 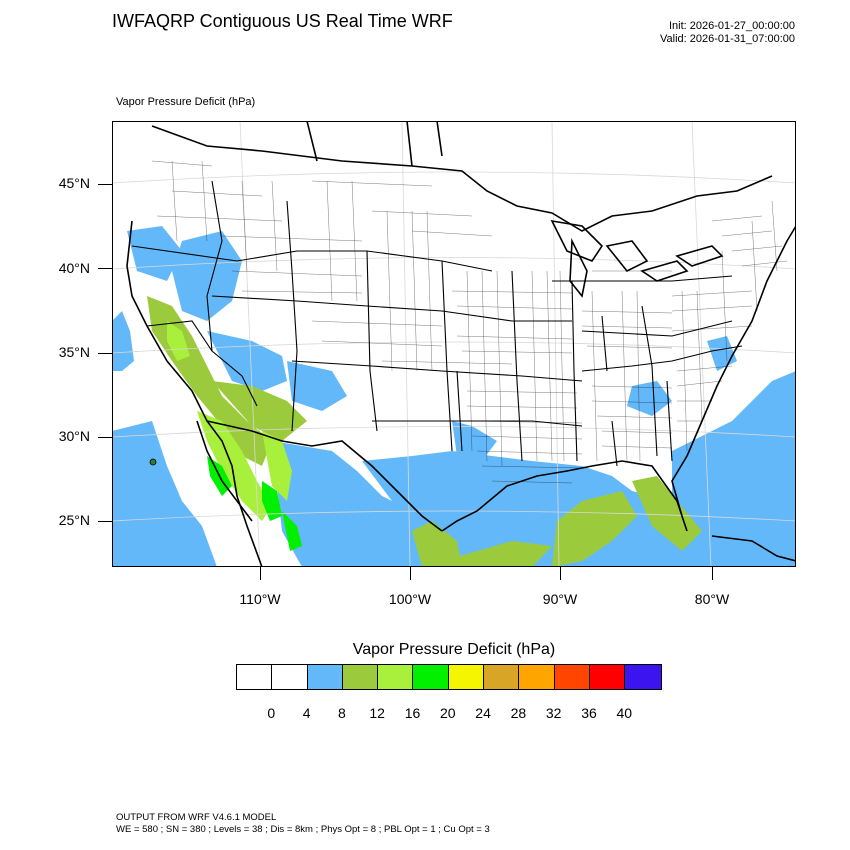 I want to click on colorbar-label: 20, so click(x=448, y=713).